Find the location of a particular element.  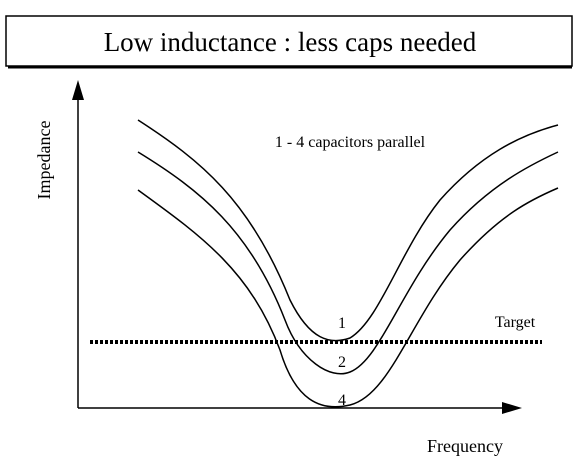

x-arrow is located at coordinates (512, 408).